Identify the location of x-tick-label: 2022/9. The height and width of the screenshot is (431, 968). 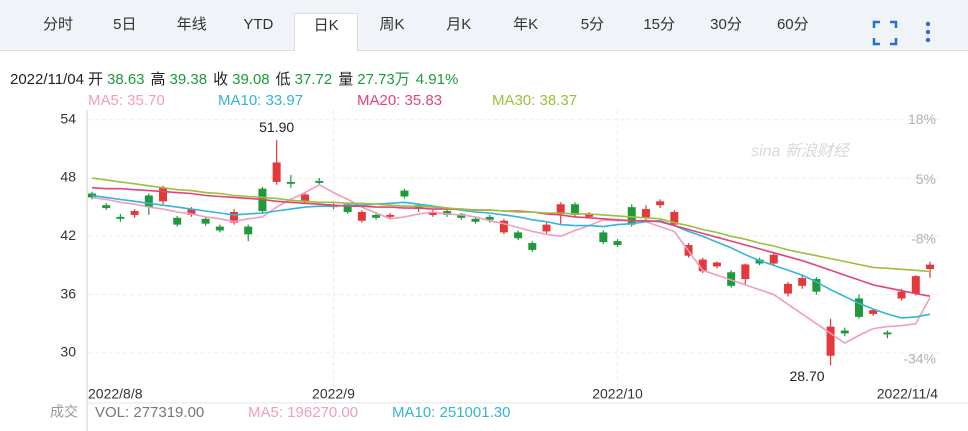
(333, 394).